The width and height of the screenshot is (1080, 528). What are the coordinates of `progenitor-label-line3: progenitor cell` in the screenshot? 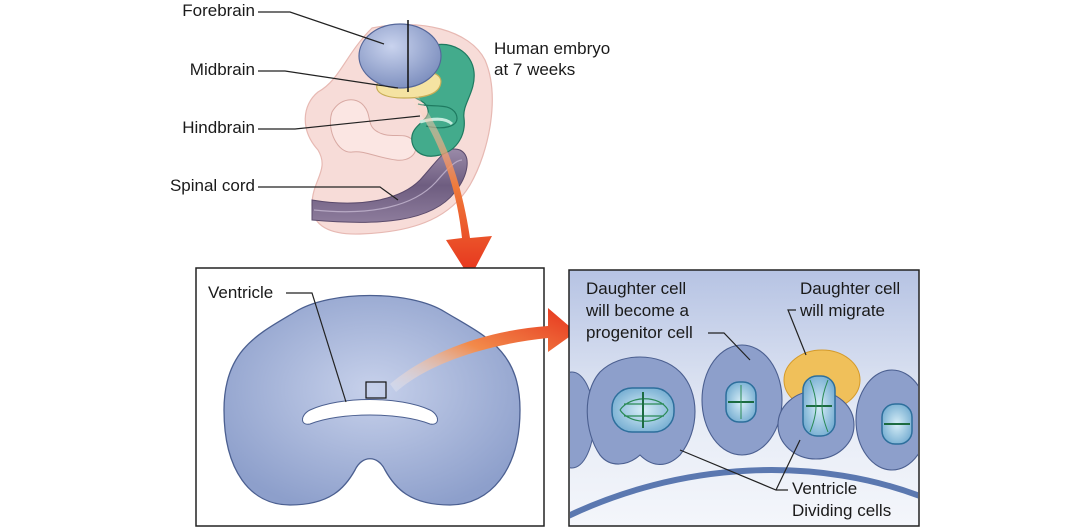 It's located at (639, 332).